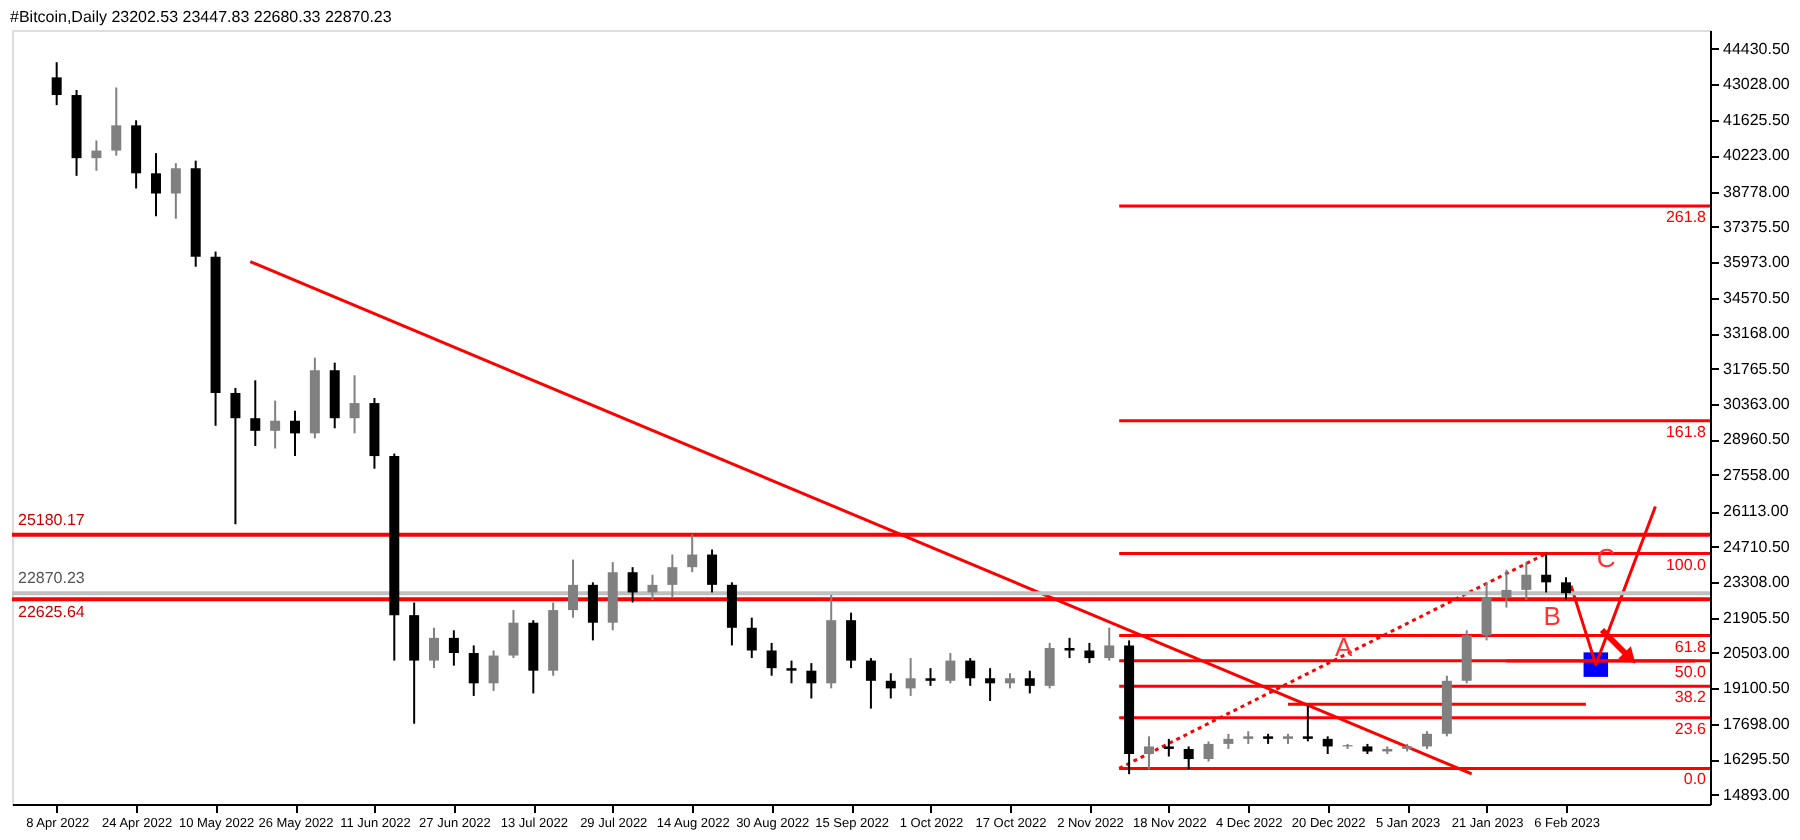 This screenshot has width=1800, height=840. Describe the element at coordinates (1691, 697) in the screenshot. I see `series-label: 38.2` at that location.